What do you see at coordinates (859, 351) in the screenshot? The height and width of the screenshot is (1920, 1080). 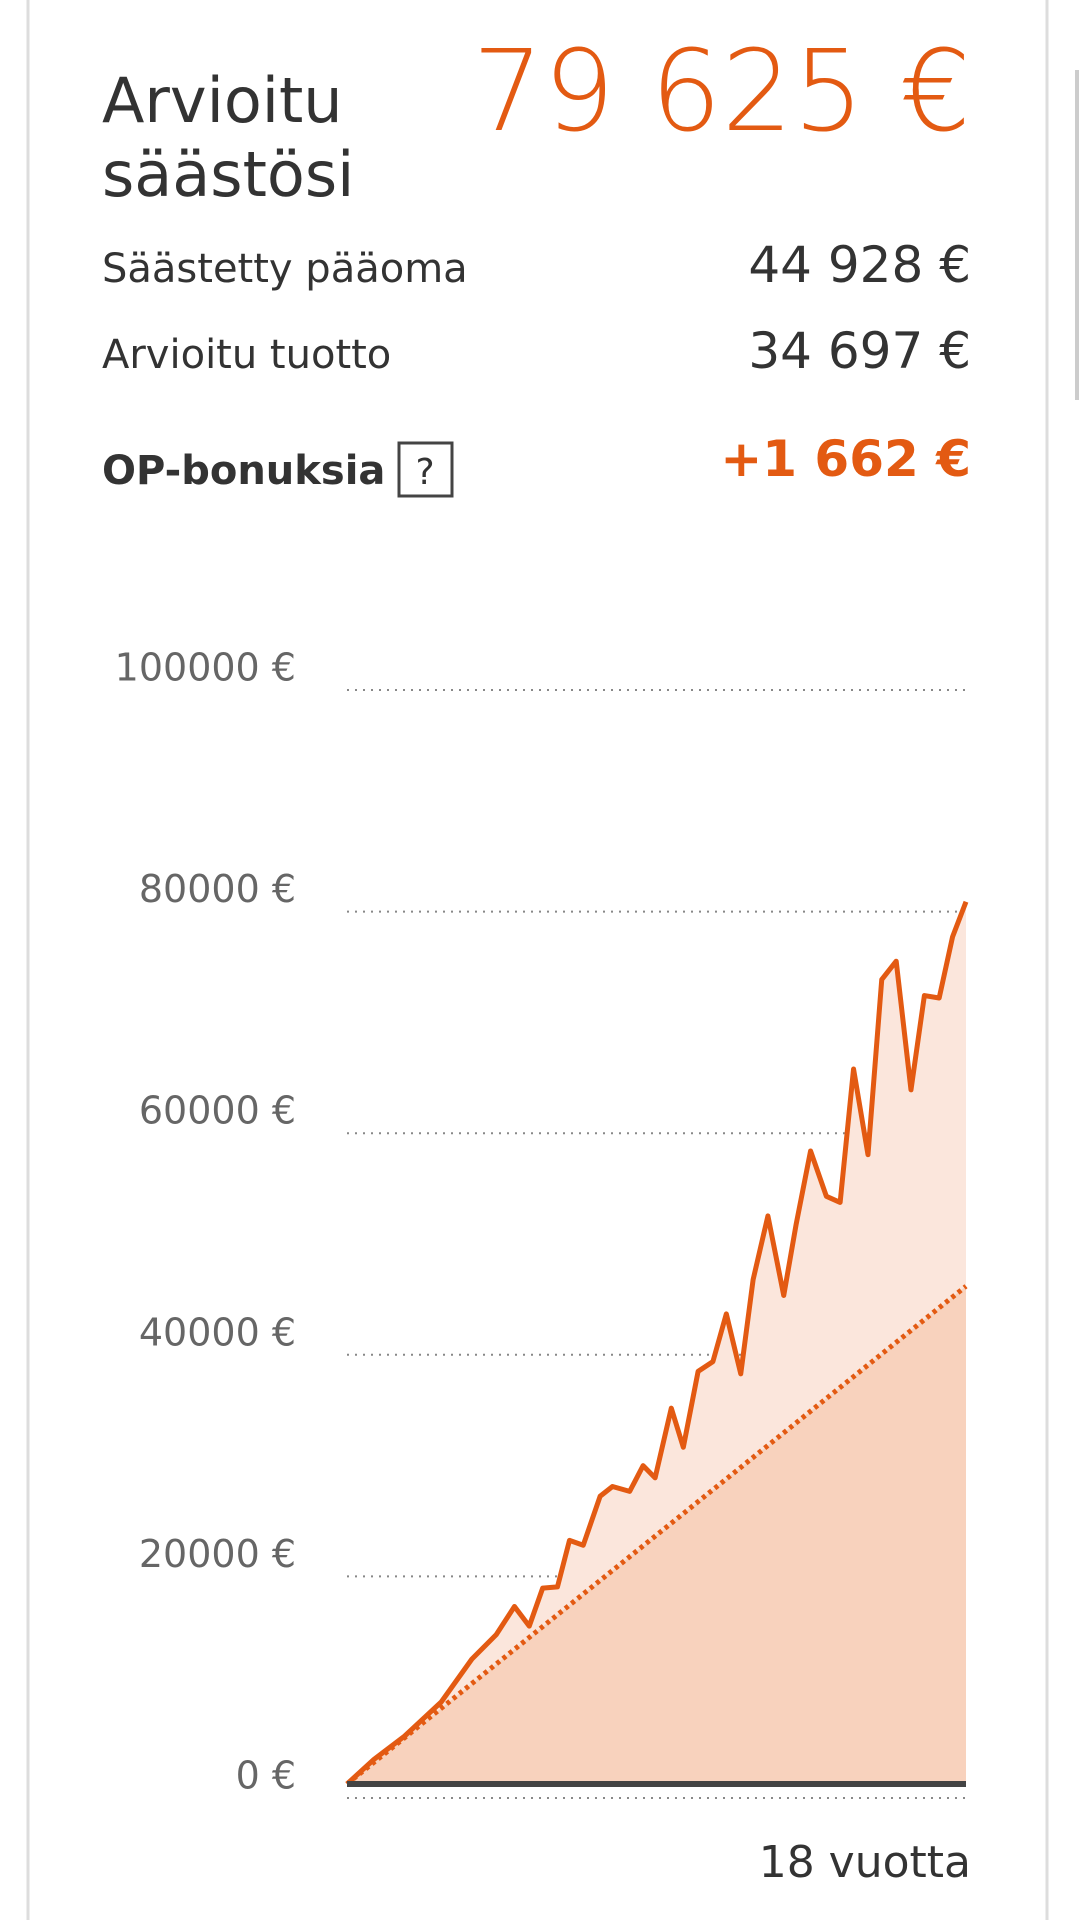 I see `row-value: 34 697 €` at bounding box center [859, 351].